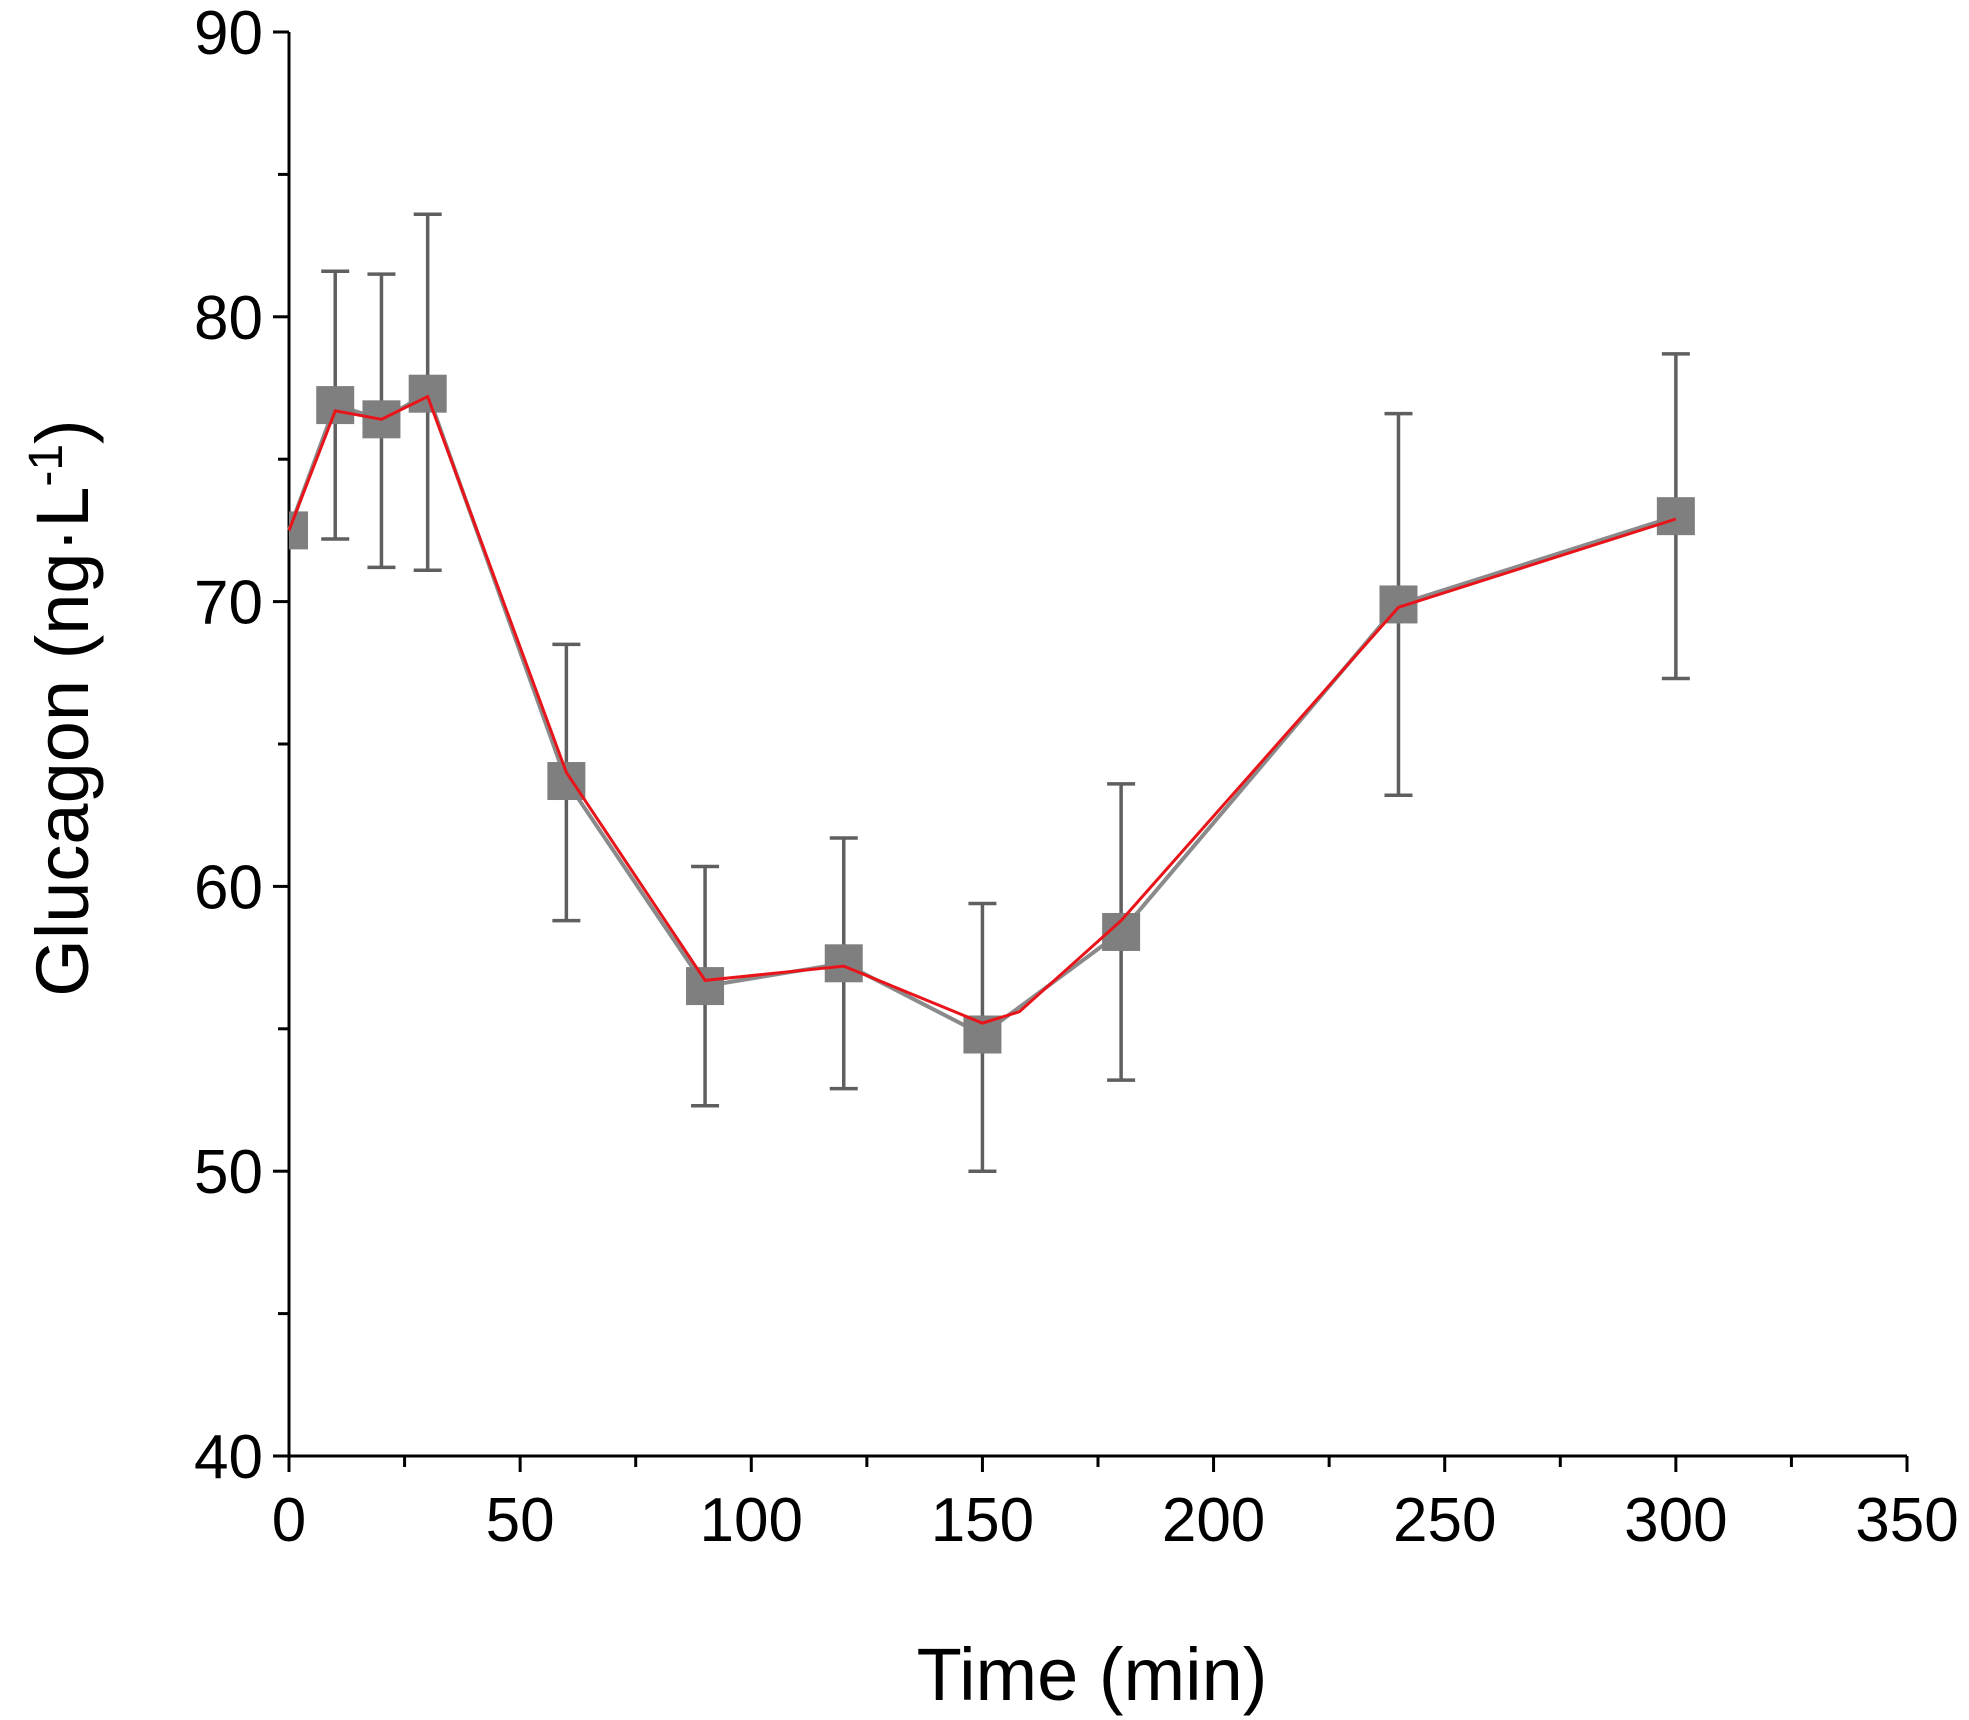 The width and height of the screenshot is (1969, 1720). What do you see at coordinates (1213, 1520) in the screenshot?
I see `x-tick-label: 200` at bounding box center [1213, 1520].